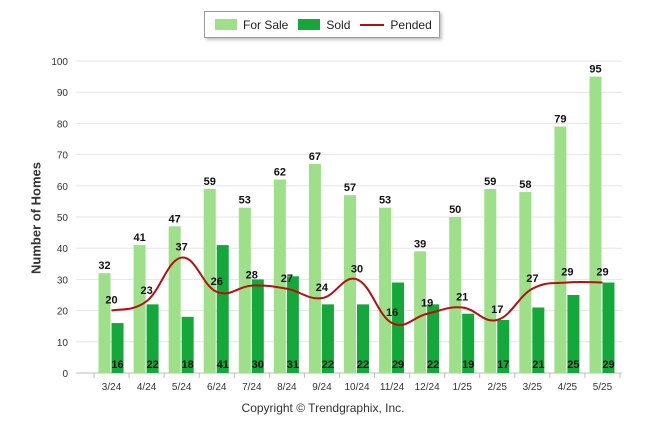  Describe the element at coordinates (252, 276) in the screenshot. I see `data-label-pended: 28` at that location.